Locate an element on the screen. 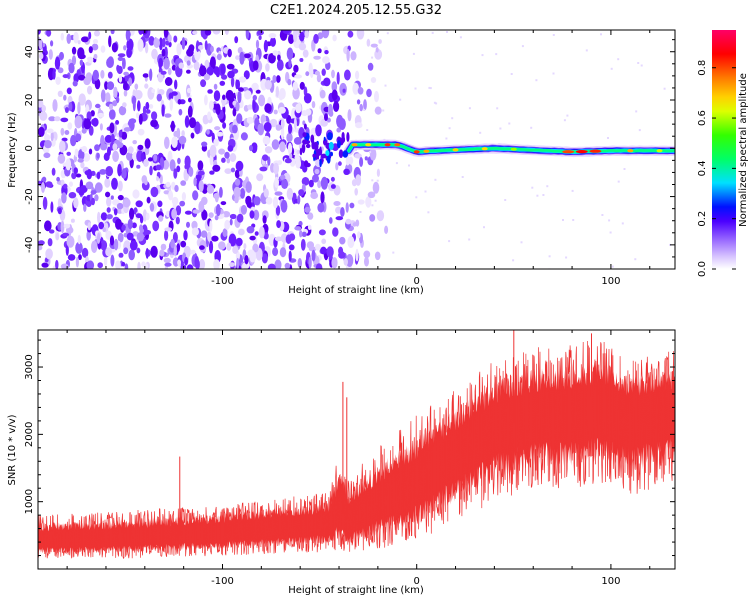  colorbar-label: Normalized spectral amplitude is located at coordinates (743, 150).